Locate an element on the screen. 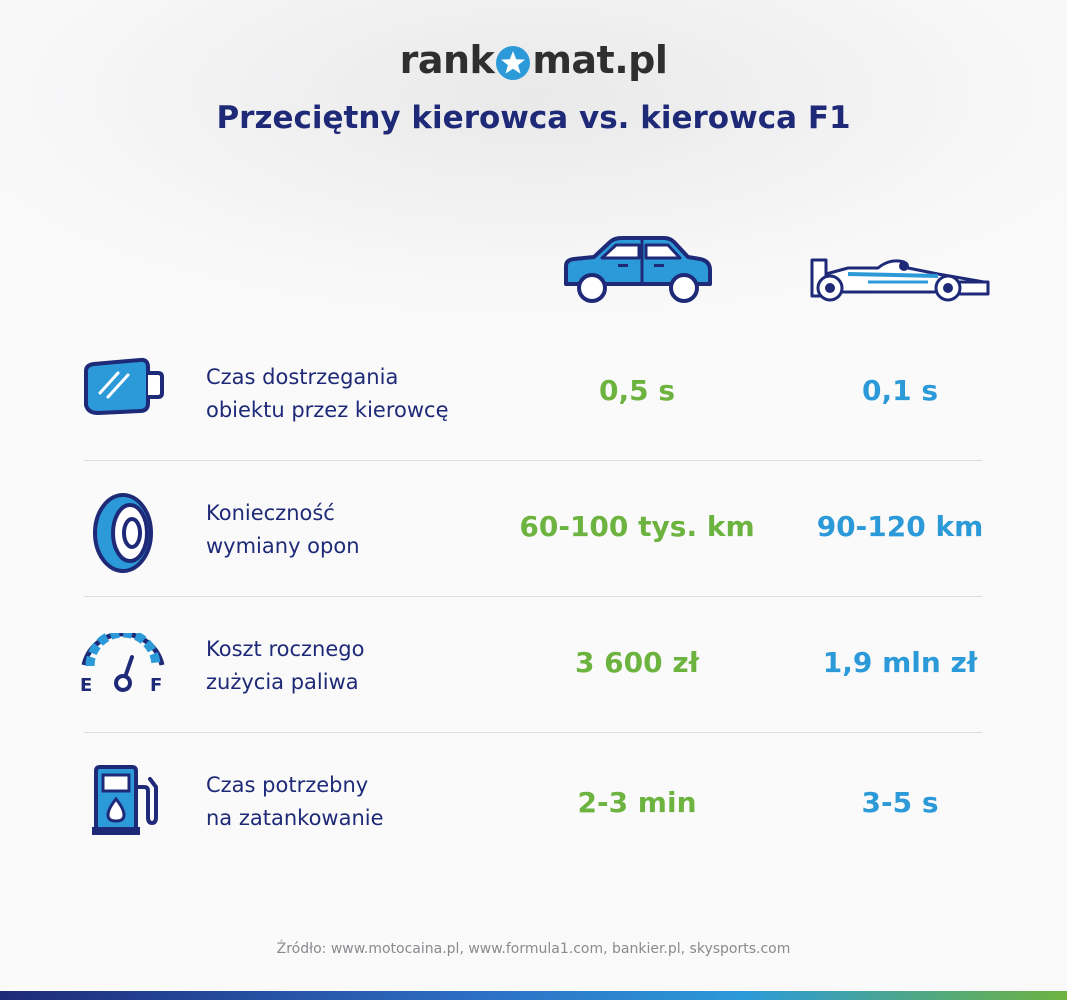 The width and height of the screenshot is (1067, 1000). row-label-line-2: na zatankowanie is located at coordinates (295, 818).